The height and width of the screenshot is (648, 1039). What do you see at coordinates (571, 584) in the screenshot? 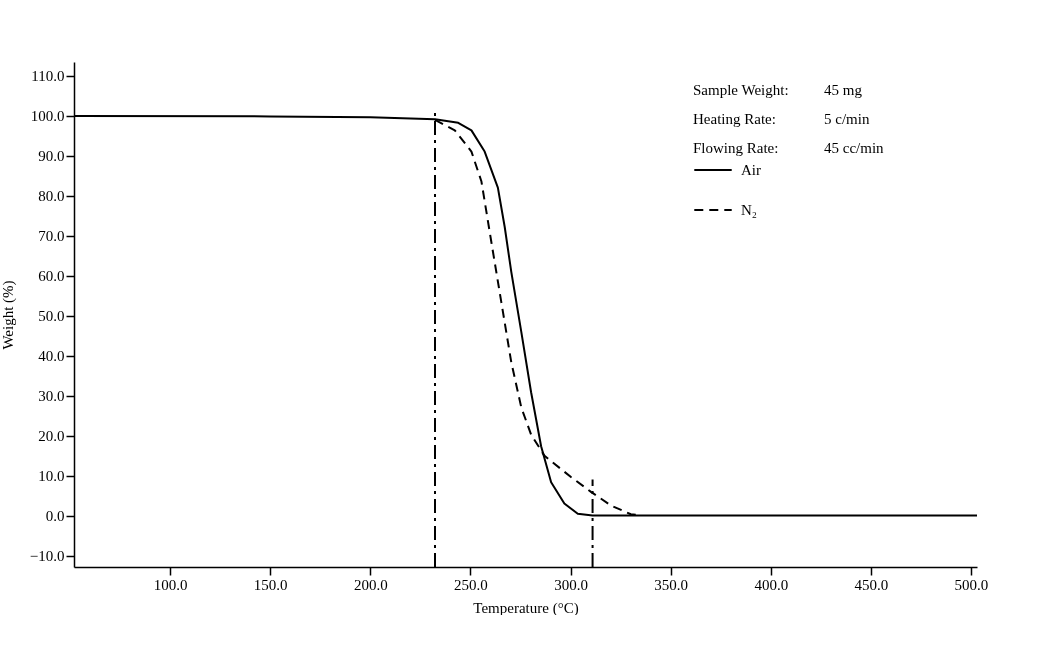
I see `x-tick-label: 300.0` at bounding box center [571, 584].